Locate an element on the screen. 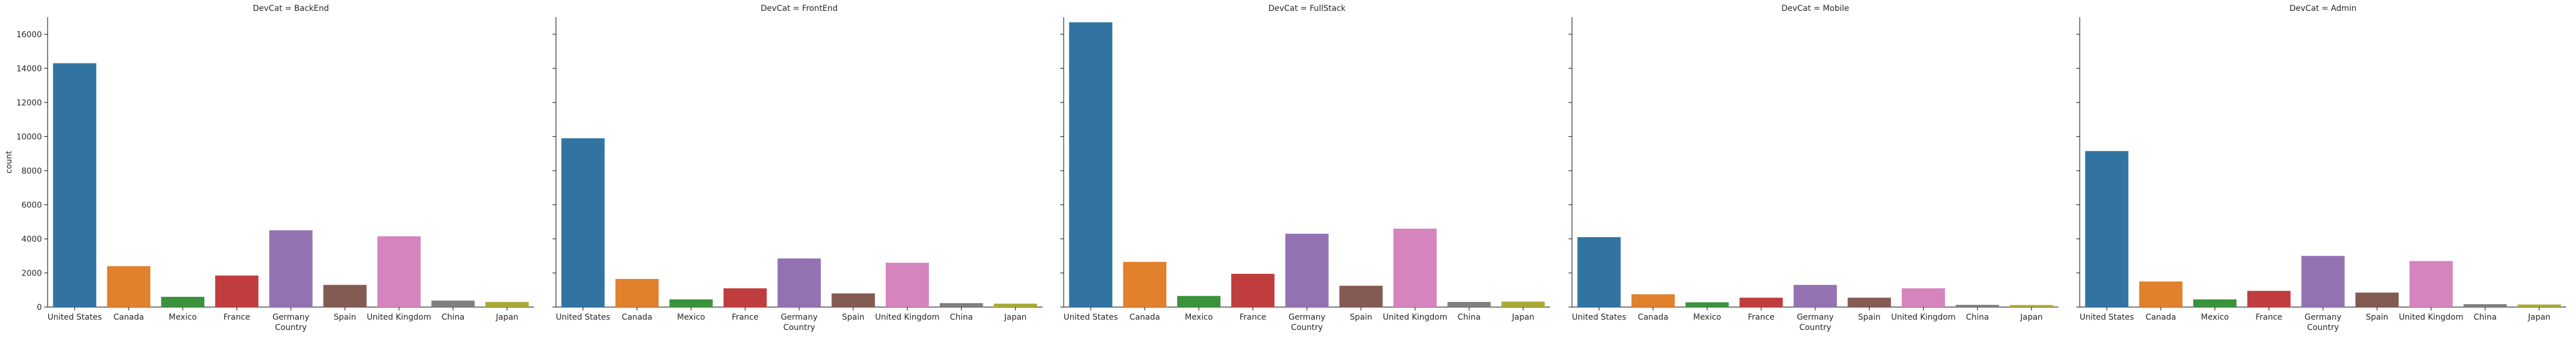 The image size is (2576, 338). y-tick-label: 8000 is located at coordinates (31, 171).